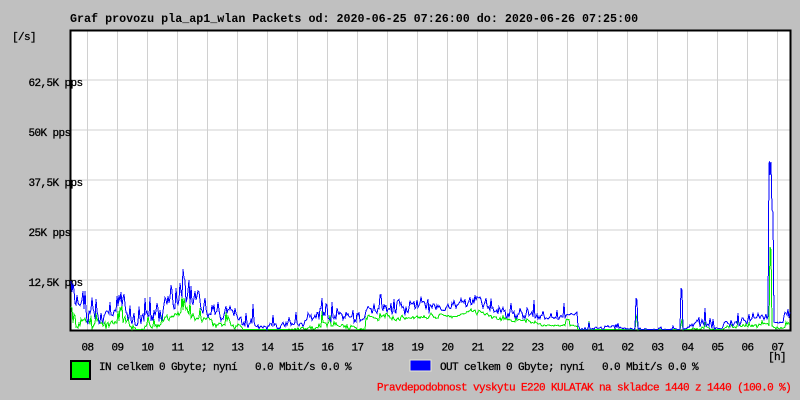  I want to click on svg-text: 16, so click(327, 349).